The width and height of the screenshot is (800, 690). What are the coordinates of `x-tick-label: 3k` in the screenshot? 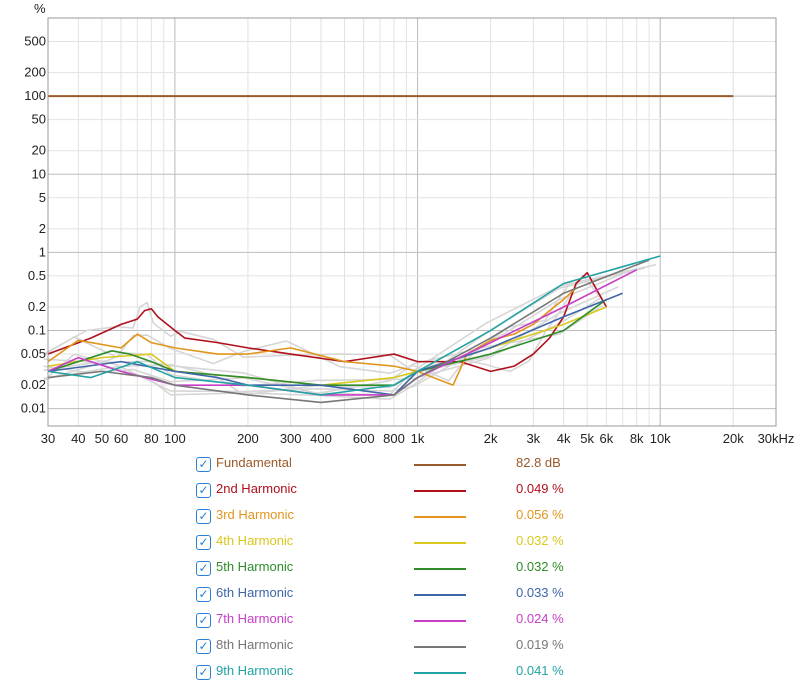 It's located at (533, 438).